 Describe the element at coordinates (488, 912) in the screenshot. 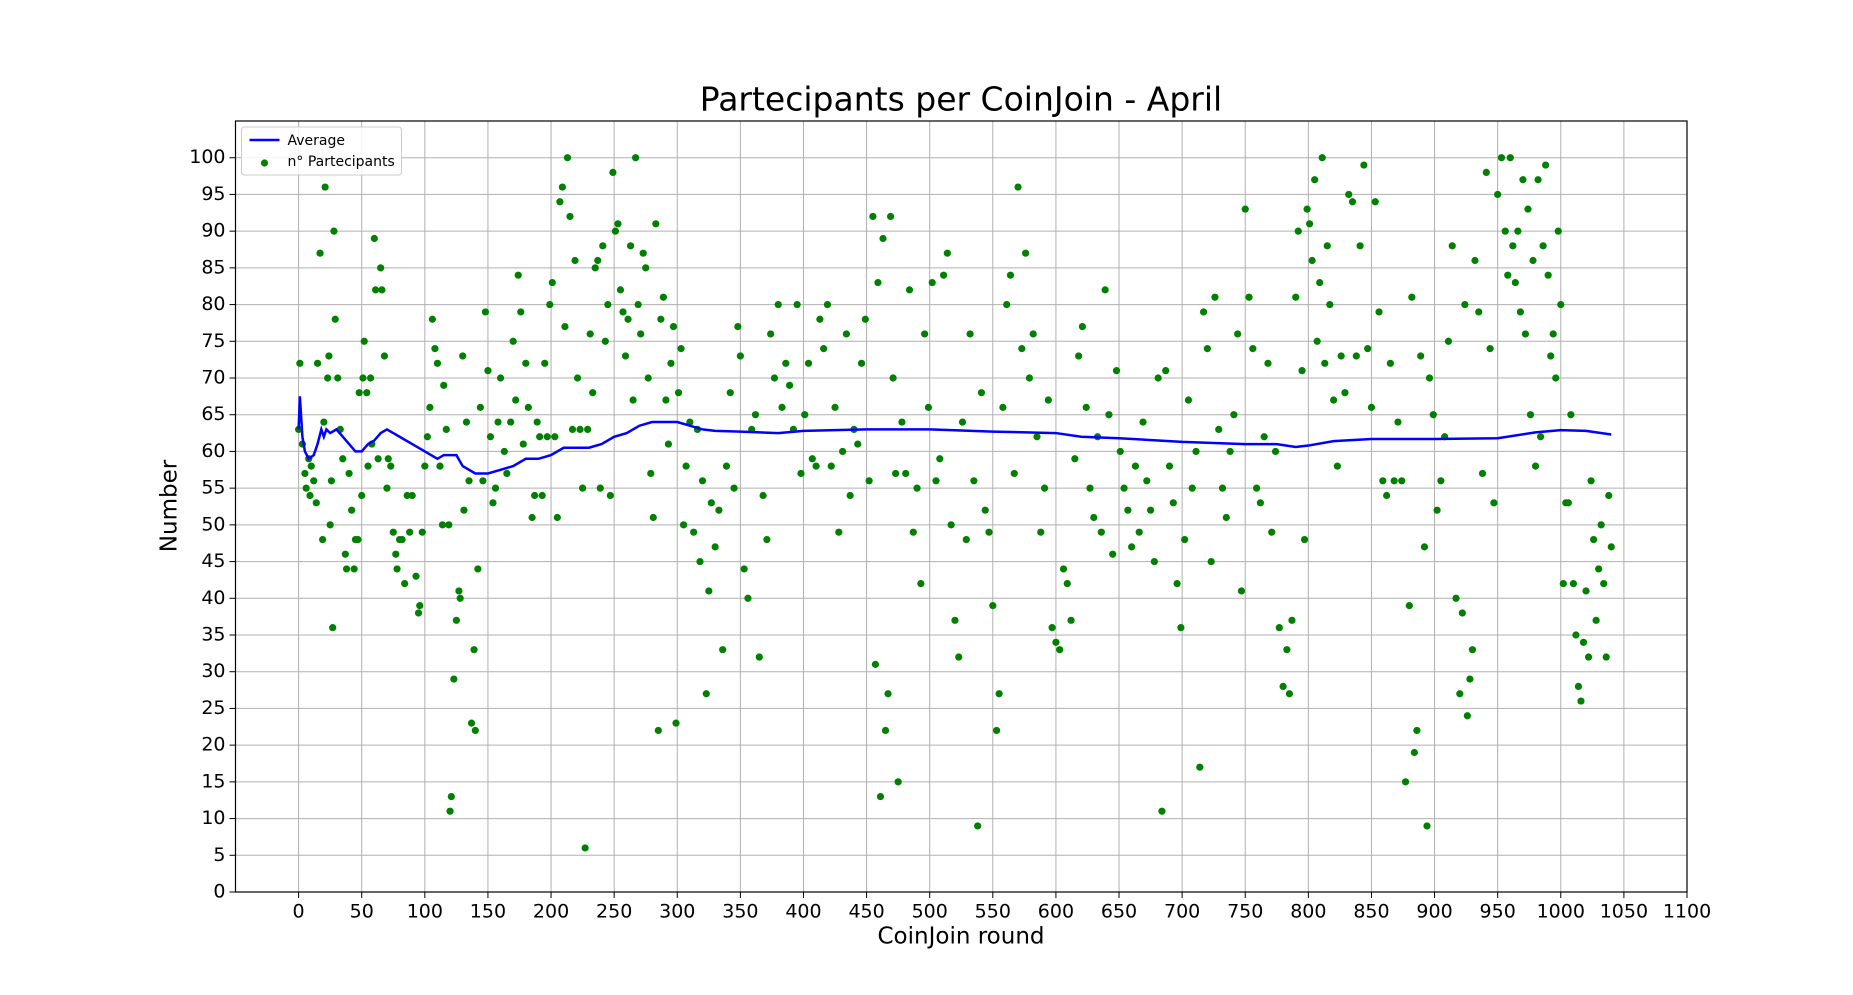

I see `x-tick-label: 150` at that location.